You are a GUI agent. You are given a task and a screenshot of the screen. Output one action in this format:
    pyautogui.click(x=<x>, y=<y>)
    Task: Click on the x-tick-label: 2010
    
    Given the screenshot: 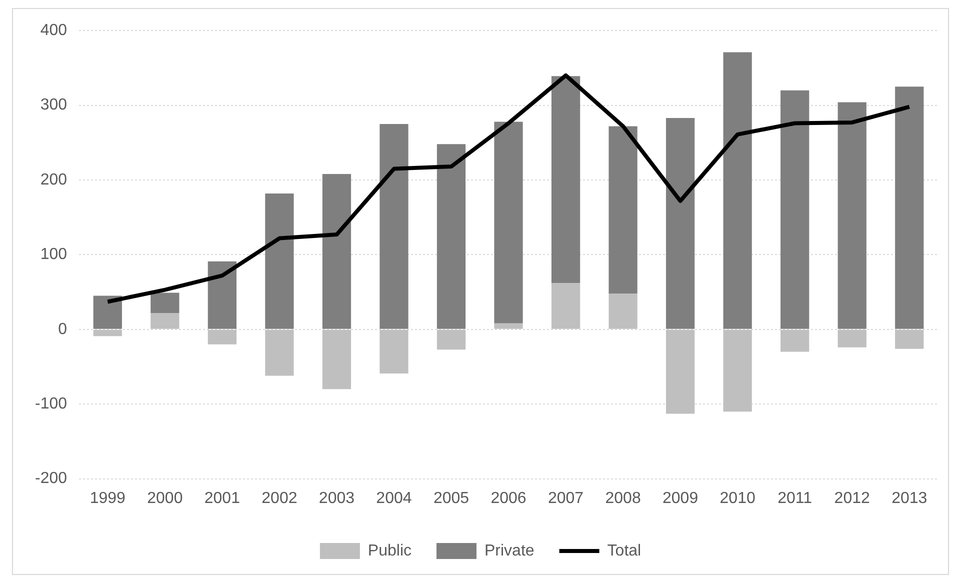 What is the action you would take?
    pyautogui.click(x=738, y=498)
    